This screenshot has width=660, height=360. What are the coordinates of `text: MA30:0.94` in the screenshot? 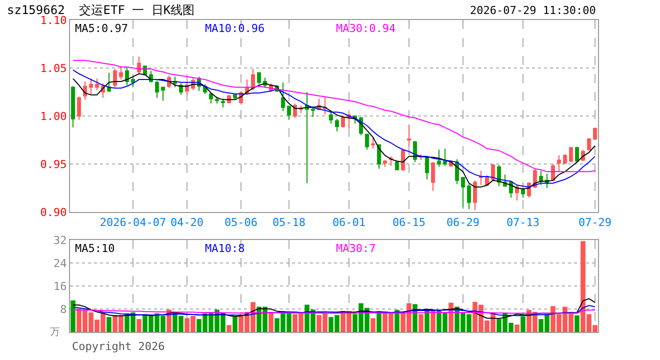 It's located at (366, 28).